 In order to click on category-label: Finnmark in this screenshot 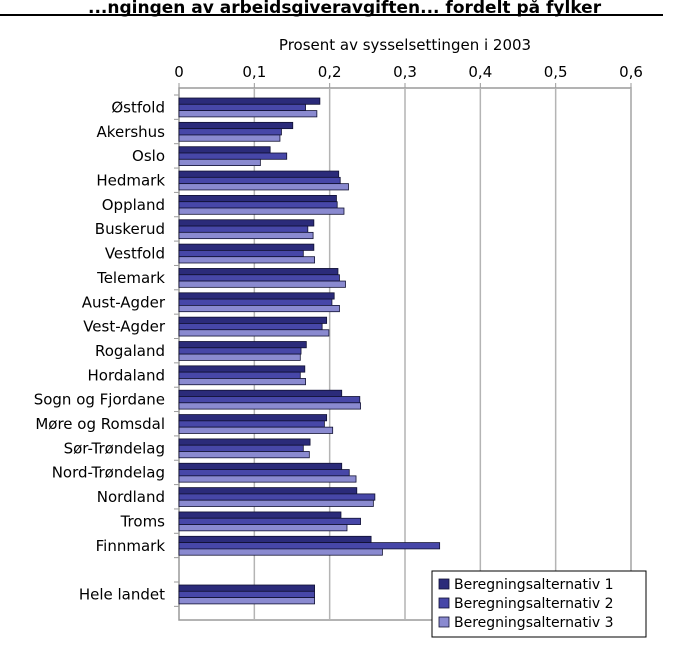, I will do `click(131, 546)`.